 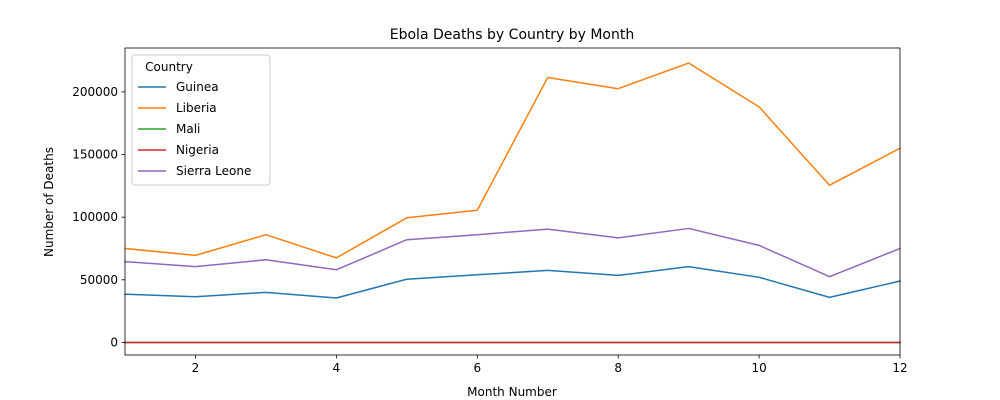 I want to click on legend-entry: Guinea, so click(x=197, y=87).